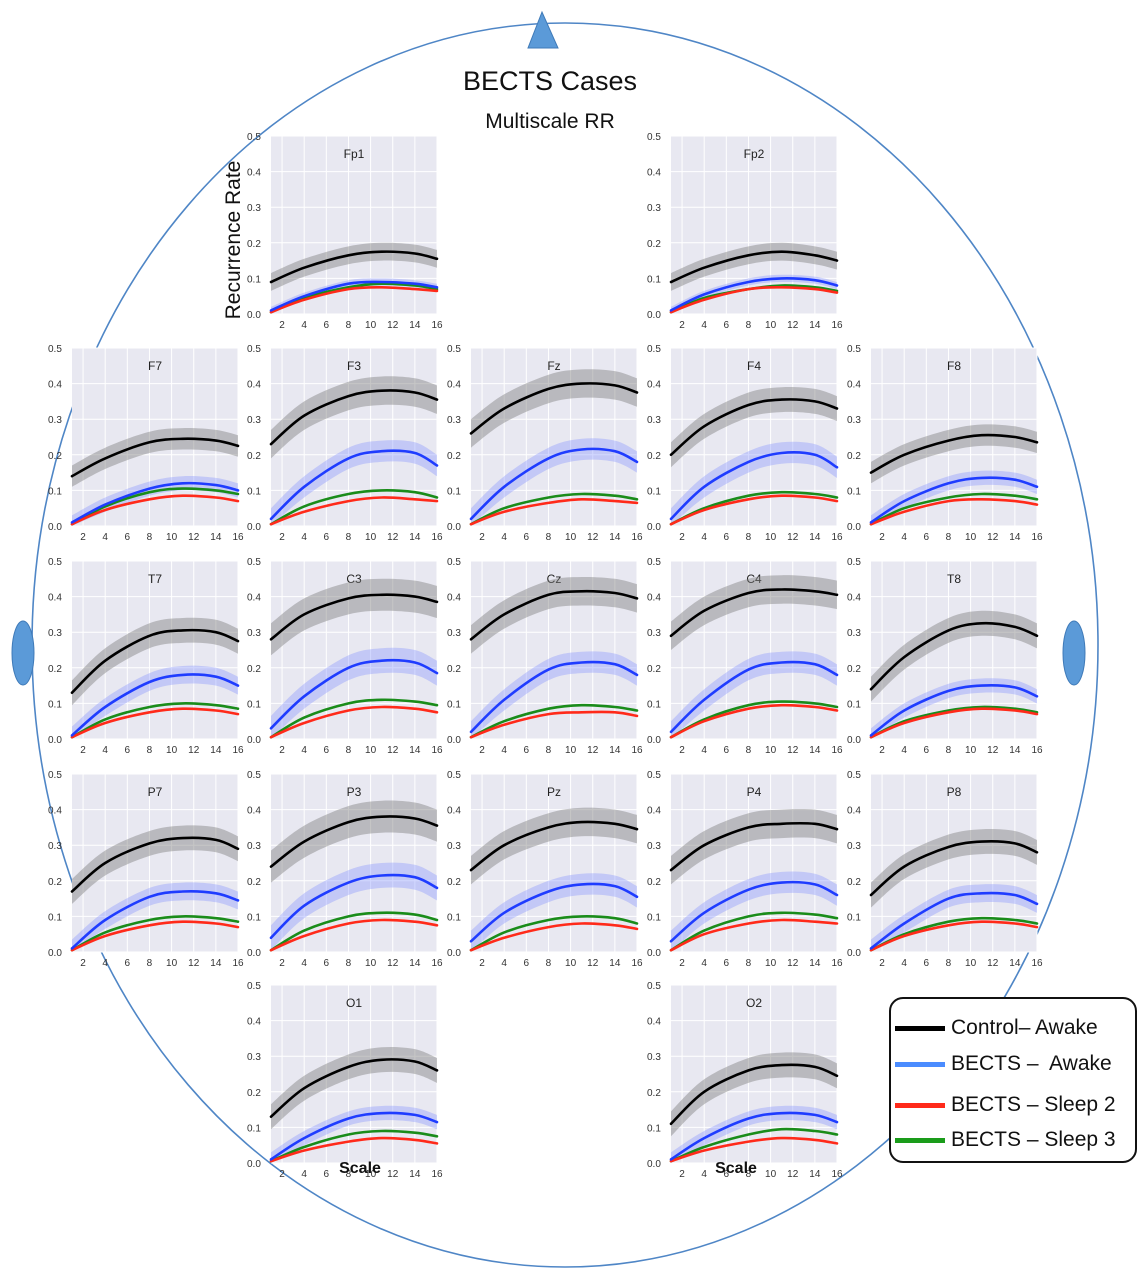  I want to click on panel-title: F8, so click(954, 366).